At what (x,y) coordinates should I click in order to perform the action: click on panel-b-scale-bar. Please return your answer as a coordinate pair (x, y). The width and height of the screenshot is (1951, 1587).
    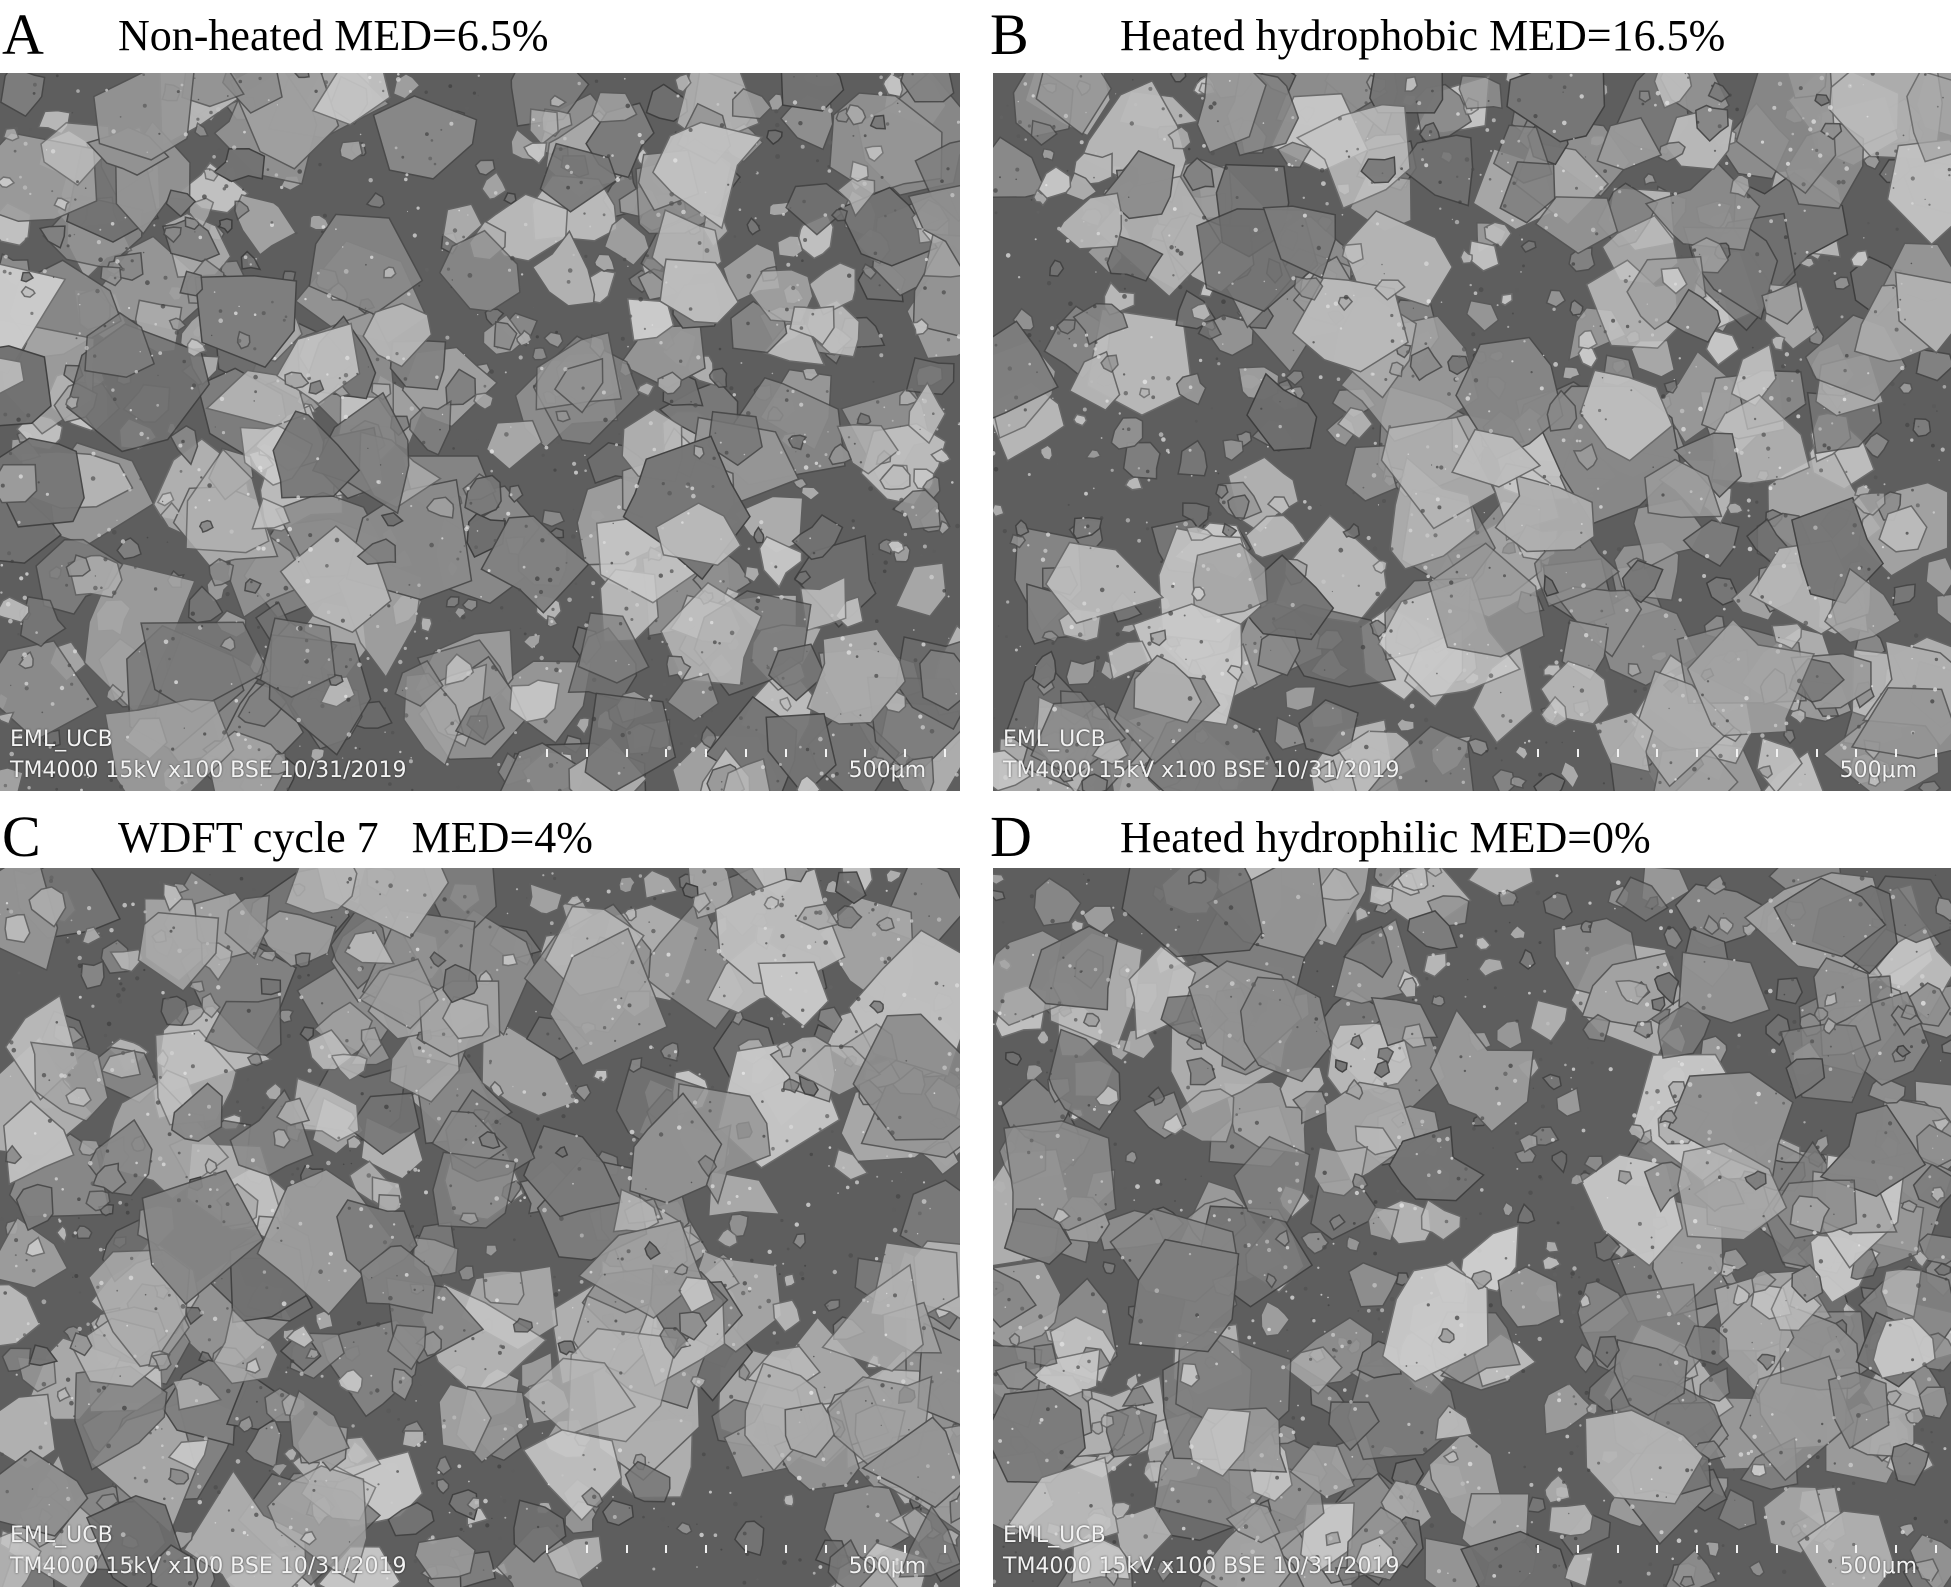
    Looking at the image, I should click on (1737, 753).